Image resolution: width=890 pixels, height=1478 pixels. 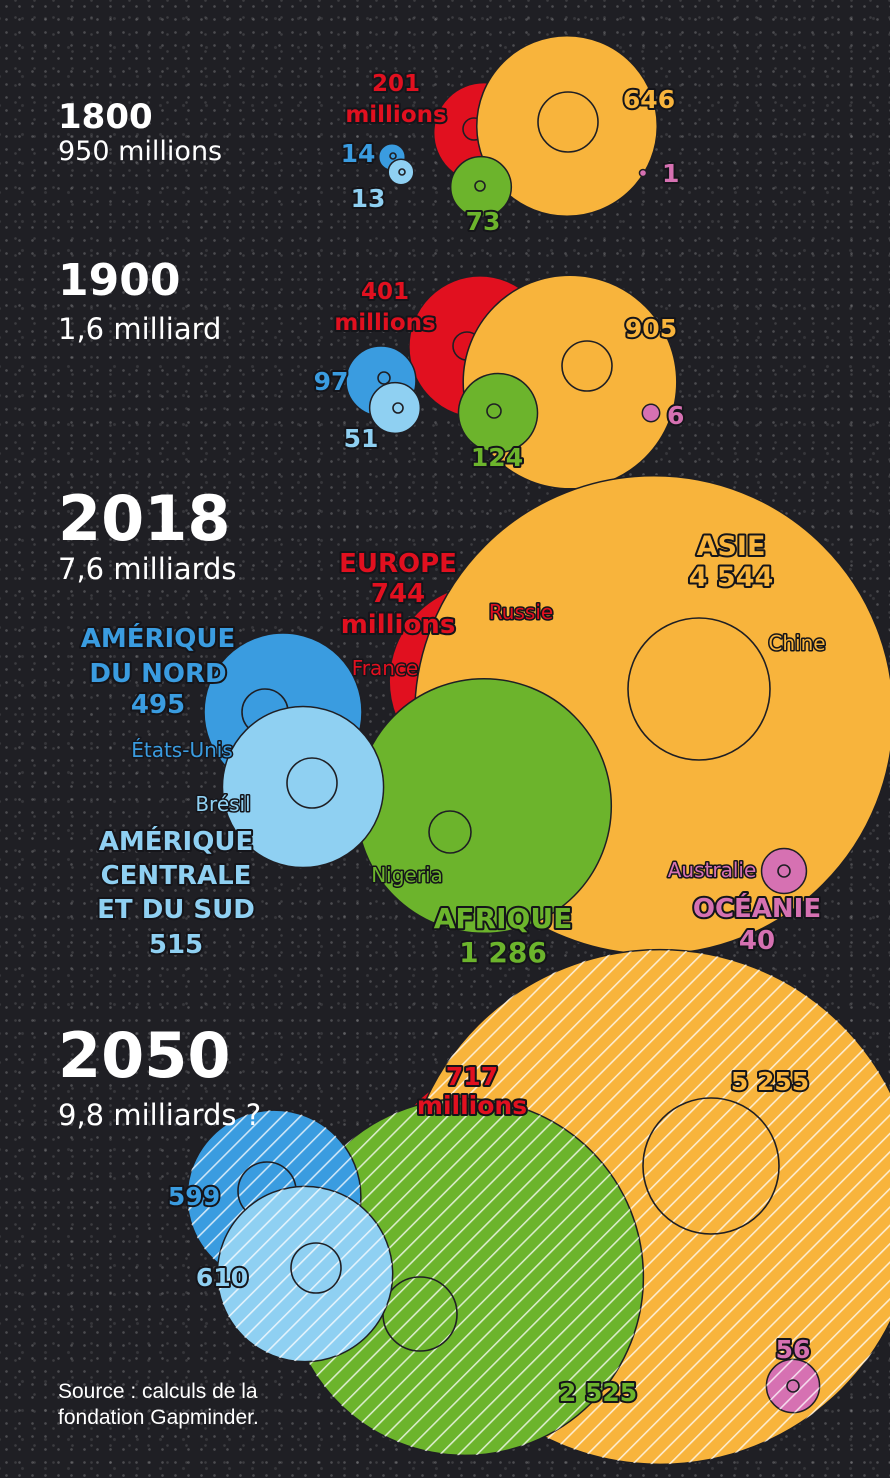 What do you see at coordinates (651, 328) in the screenshot?
I see `label-asie-1900-0: 905` at bounding box center [651, 328].